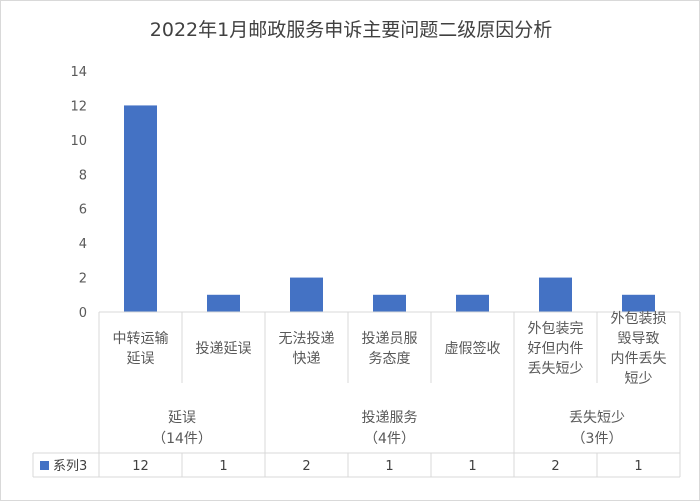 Image resolution: width=700 pixels, height=502 pixels. I want to click on category-label: 中转运输, so click(141, 339).